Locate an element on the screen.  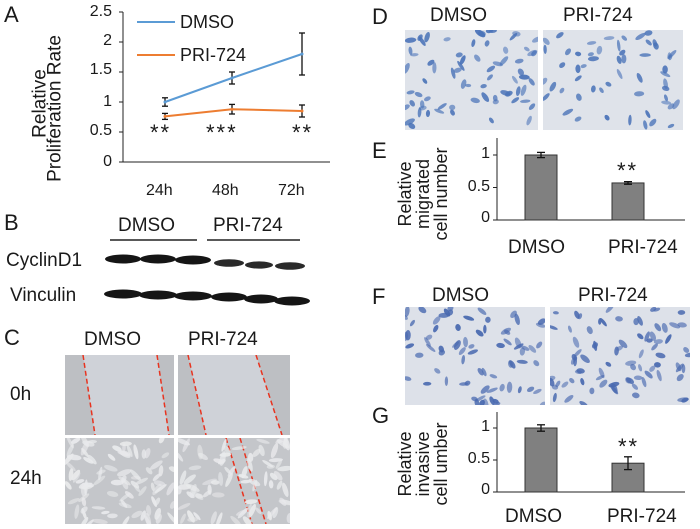
panel-label-d: D is located at coordinates (380, 16).